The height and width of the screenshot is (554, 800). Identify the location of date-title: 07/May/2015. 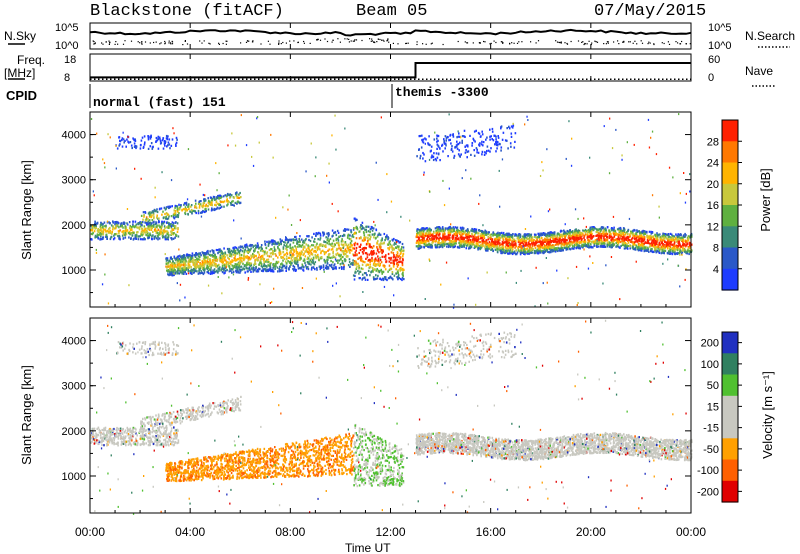
(650, 11).